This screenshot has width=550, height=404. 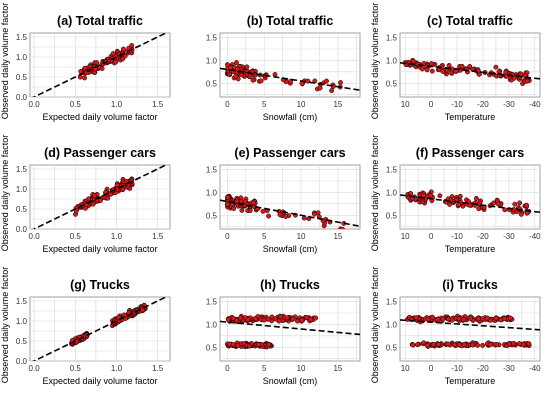 What do you see at coordinates (535, 368) in the screenshot?
I see `x-tick-label: -40` at bounding box center [535, 368].